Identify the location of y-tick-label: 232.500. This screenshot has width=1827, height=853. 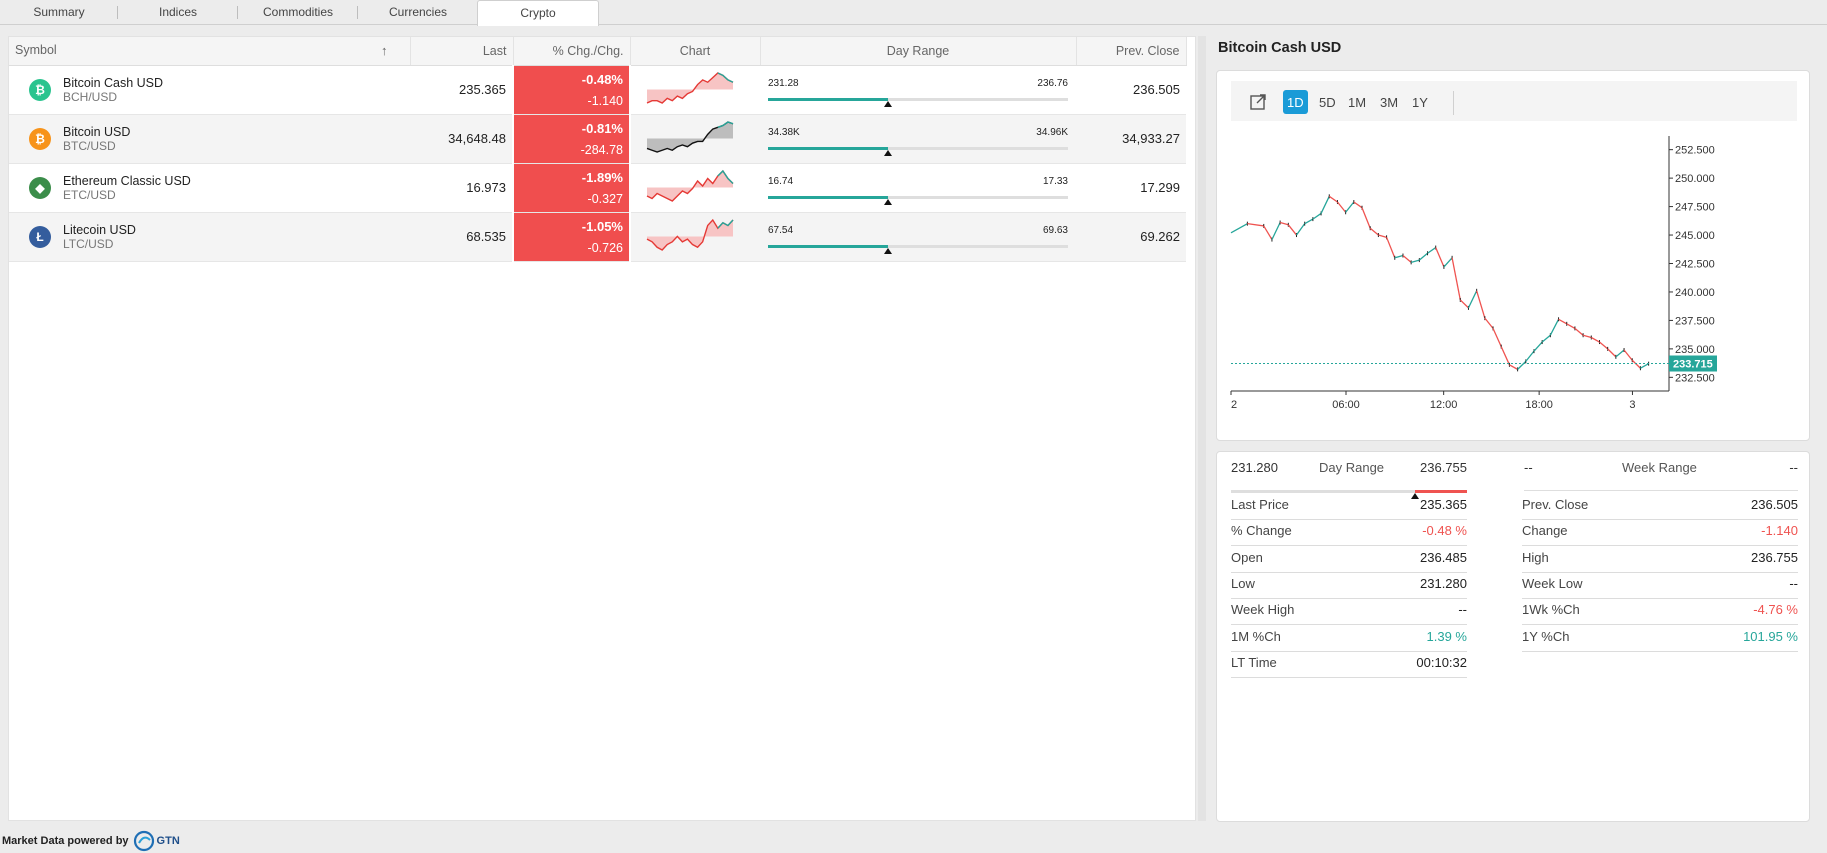
(1695, 378).